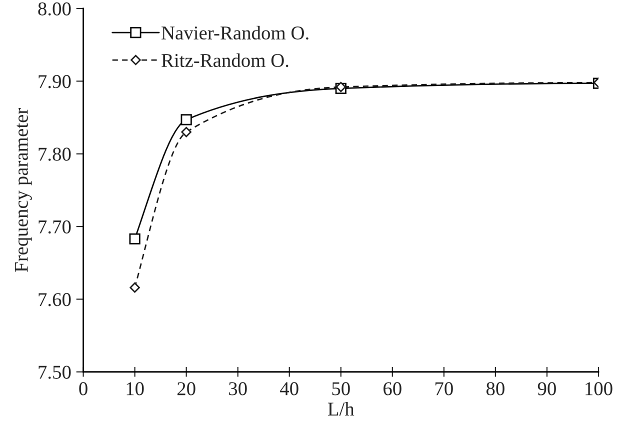 Image resolution: width=617 pixels, height=425 pixels. Describe the element at coordinates (186, 389) in the screenshot. I see `x-tick-label: 20` at that location.